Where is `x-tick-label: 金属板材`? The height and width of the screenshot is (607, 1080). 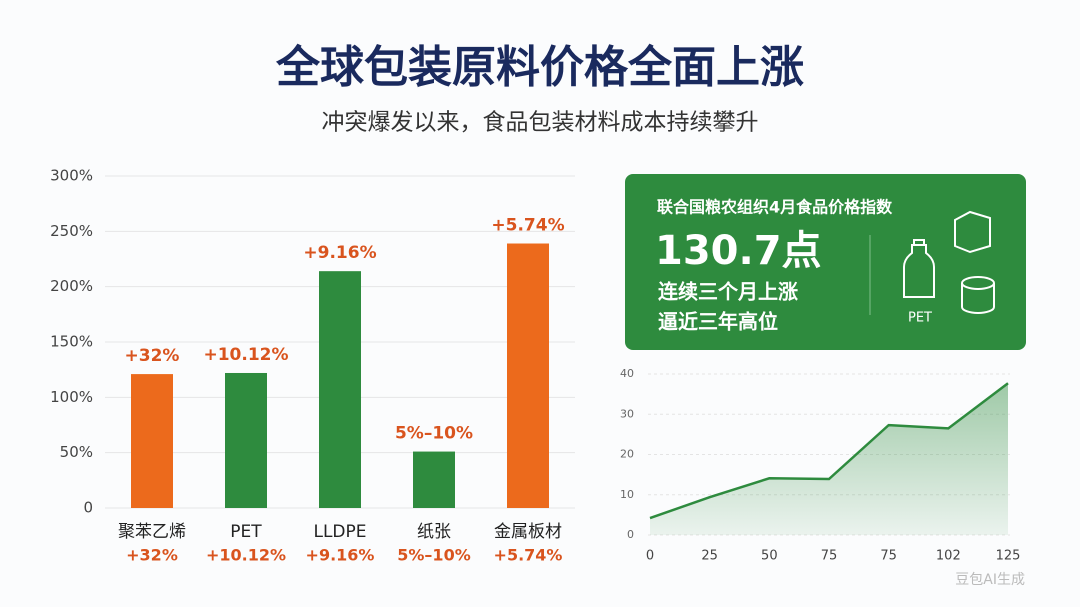
x-tick-label: 金属板材 is located at coordinates (528, 532).